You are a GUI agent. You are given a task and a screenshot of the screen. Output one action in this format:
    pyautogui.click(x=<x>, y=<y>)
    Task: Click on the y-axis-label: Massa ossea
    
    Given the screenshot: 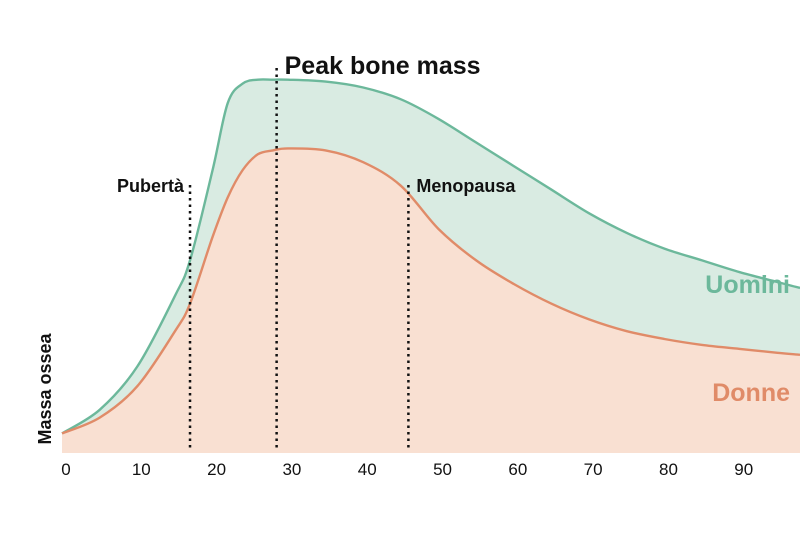 What is the action you would take?
    pyautogui.click(x=45, y=388)
    